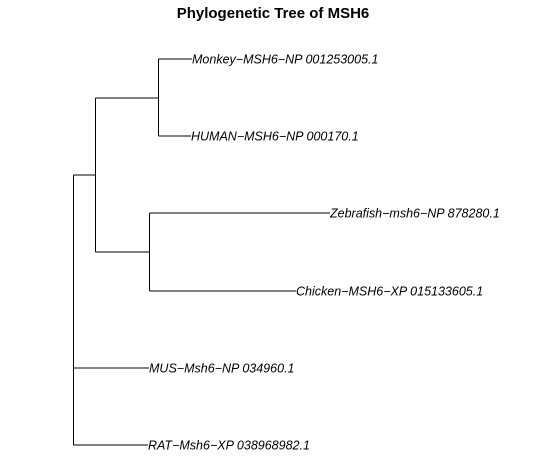 This screenshot has height=460, width=547. Describe the element at coordinates (414, 214) in the screenshot. I see `tip-label-zebrafish: Zebrafish−msh6−NP 878280.1` at that location.